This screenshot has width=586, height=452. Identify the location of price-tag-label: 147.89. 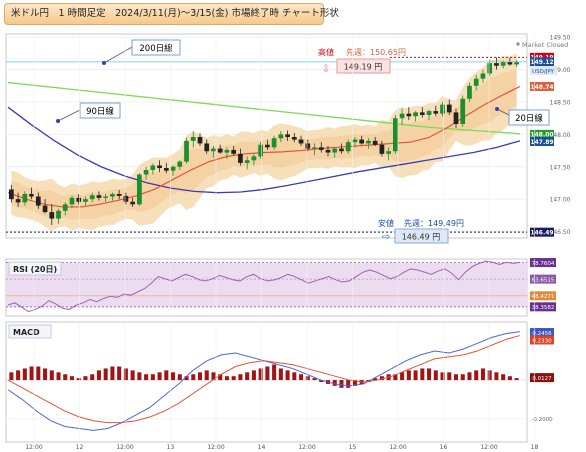
(541, 142).